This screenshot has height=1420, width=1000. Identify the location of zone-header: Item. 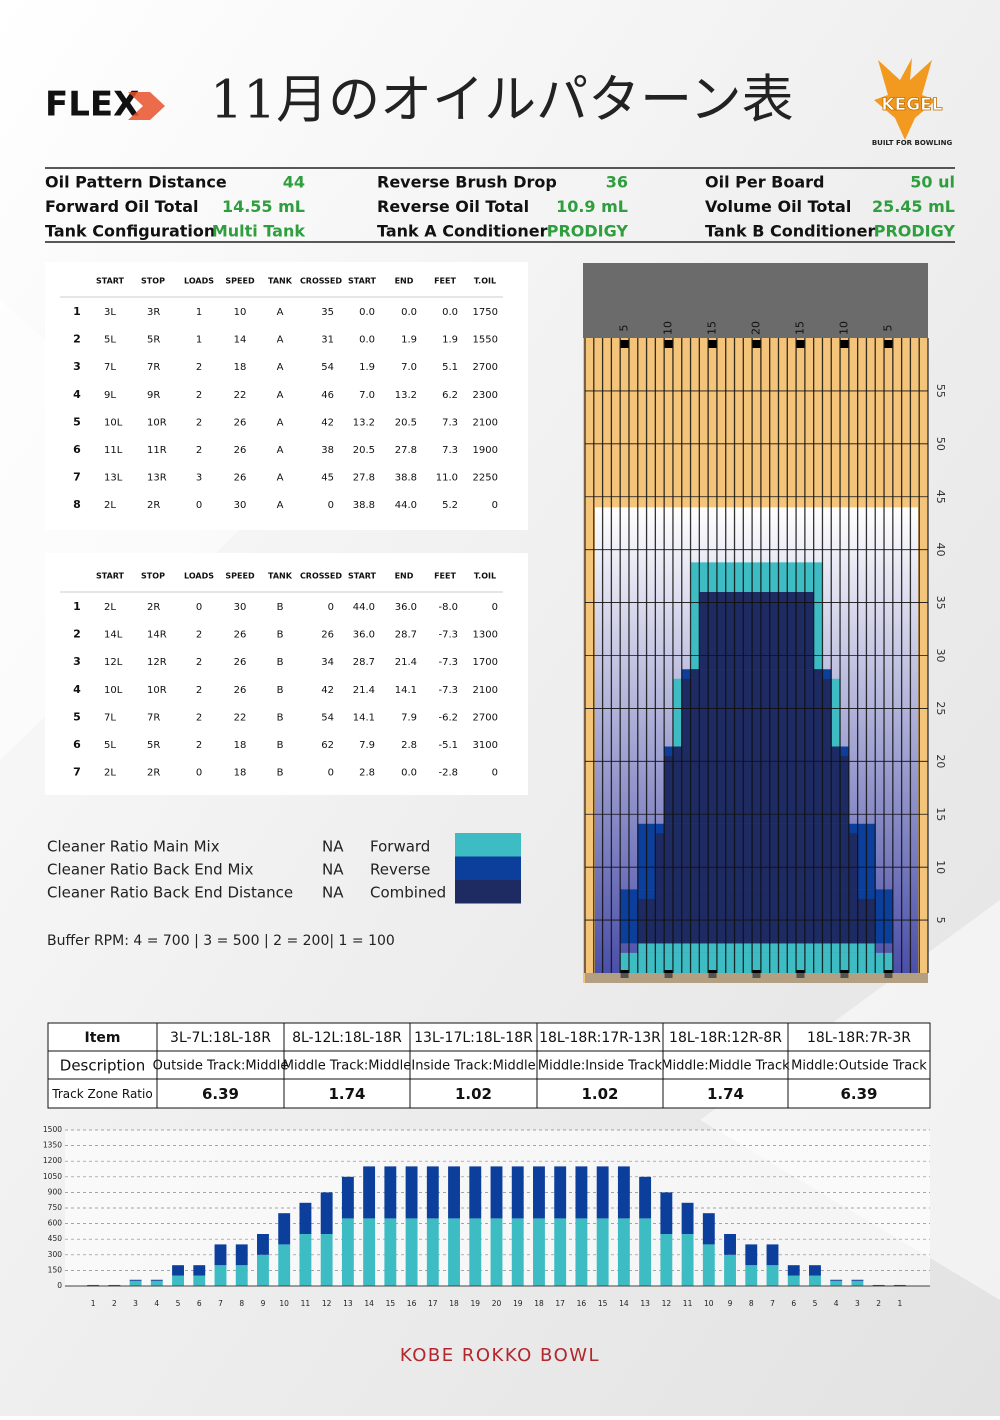
(103, 1038).